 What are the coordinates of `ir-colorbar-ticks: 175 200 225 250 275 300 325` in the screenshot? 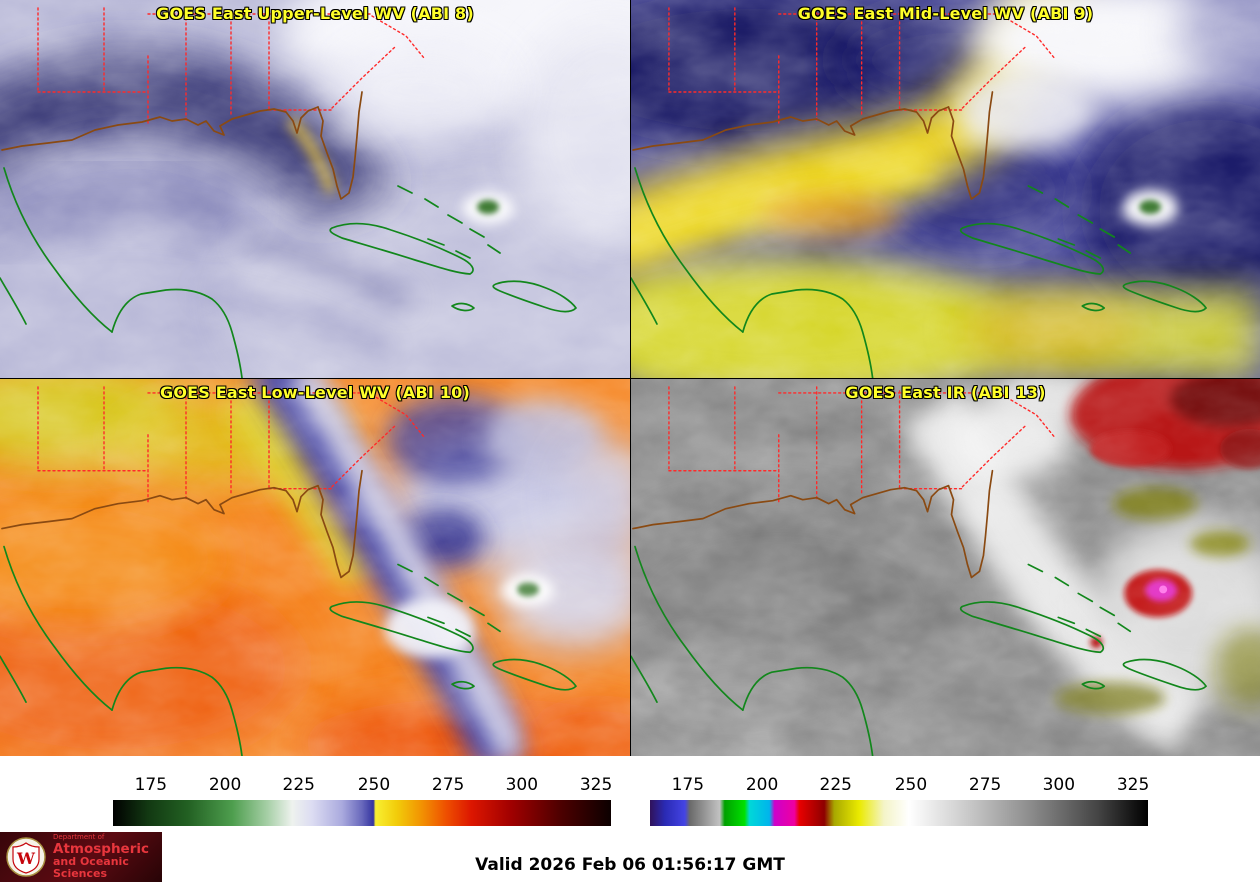 It's located at (900, 778).